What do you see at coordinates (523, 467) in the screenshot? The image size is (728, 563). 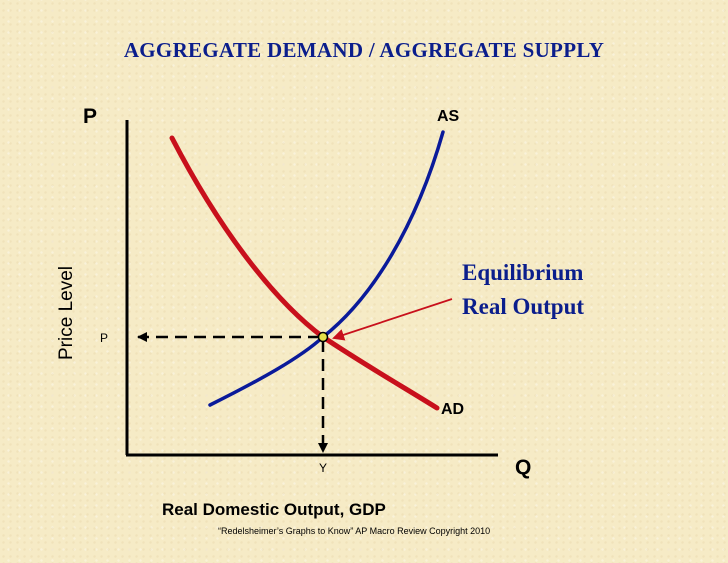 I see `x-axis-letter: Q` at bounding box center [523, 467].